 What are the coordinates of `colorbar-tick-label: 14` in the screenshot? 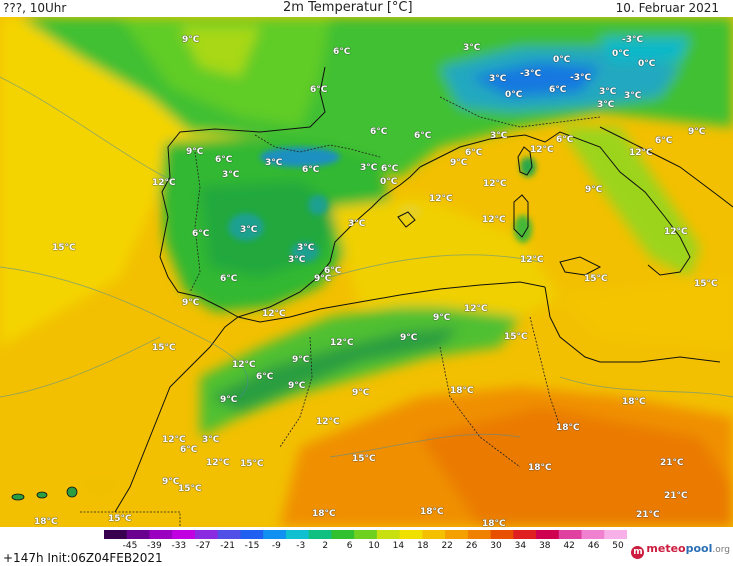 It's located at (398, 546).